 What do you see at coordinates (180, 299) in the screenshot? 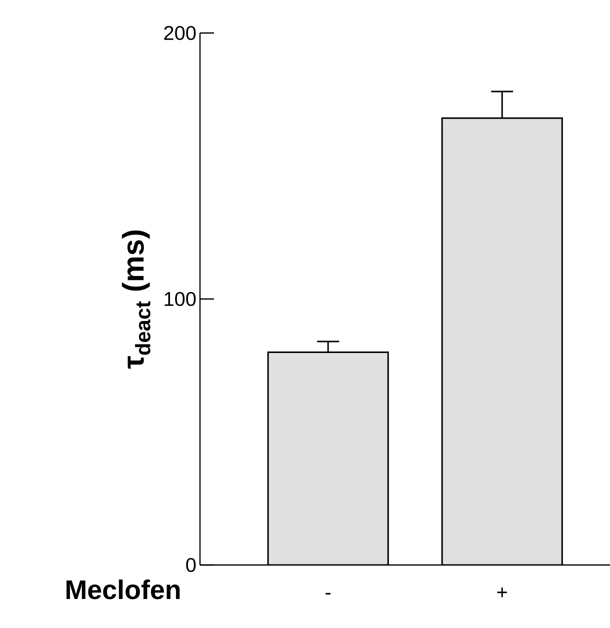
I see `y-tick-label: 100` at bounding box center [180, 299].